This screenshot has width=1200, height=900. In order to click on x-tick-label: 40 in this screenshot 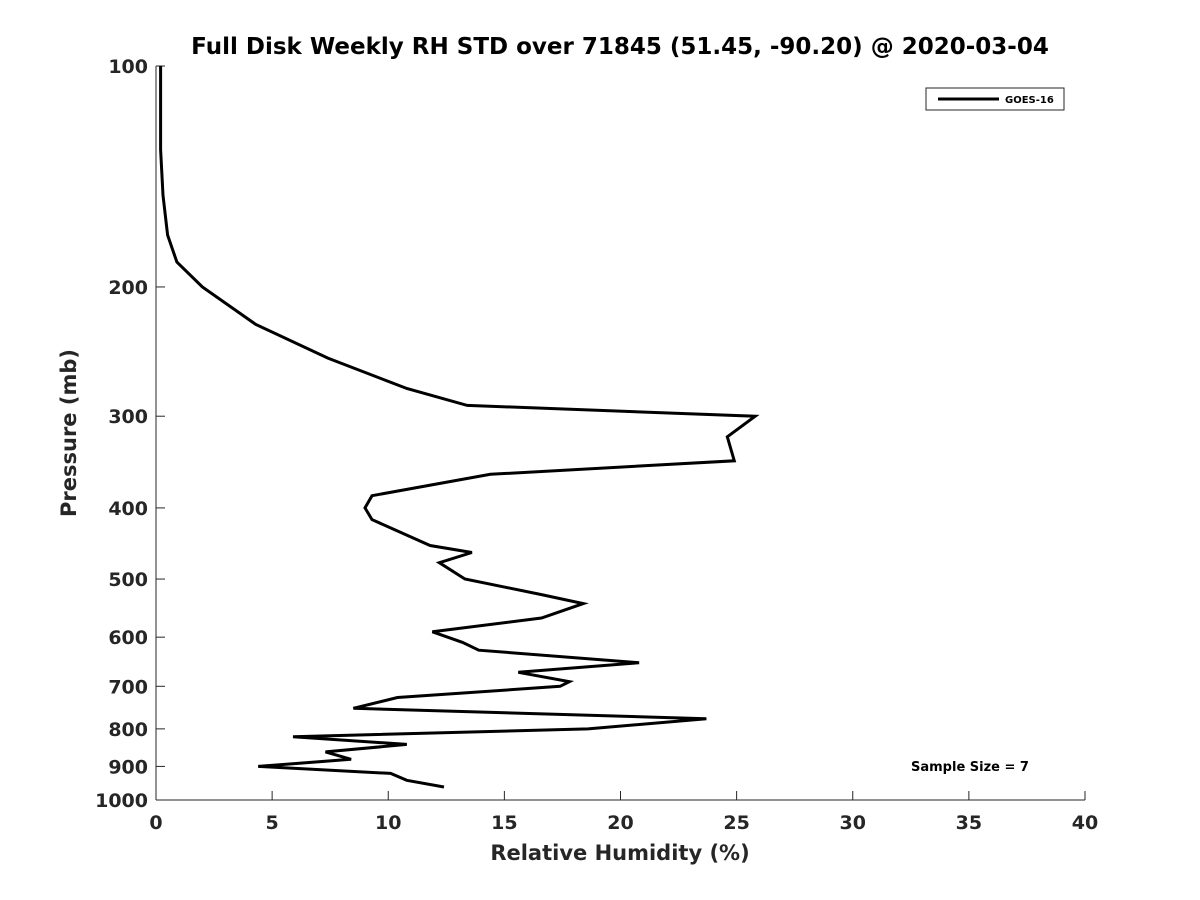, I will do `click(1085, 823)`.